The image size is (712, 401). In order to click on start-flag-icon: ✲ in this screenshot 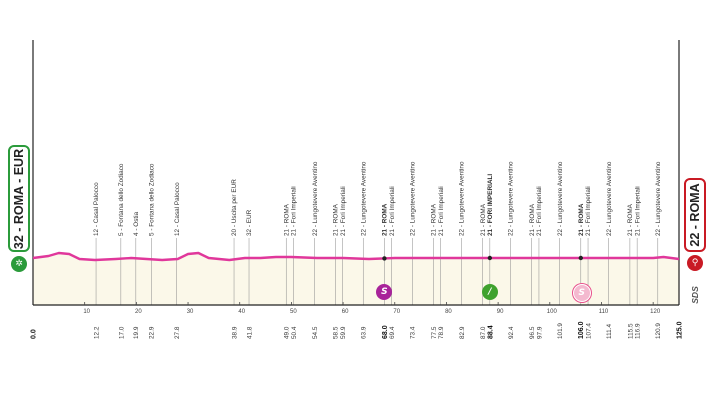, I will do `click(19, 264)`.